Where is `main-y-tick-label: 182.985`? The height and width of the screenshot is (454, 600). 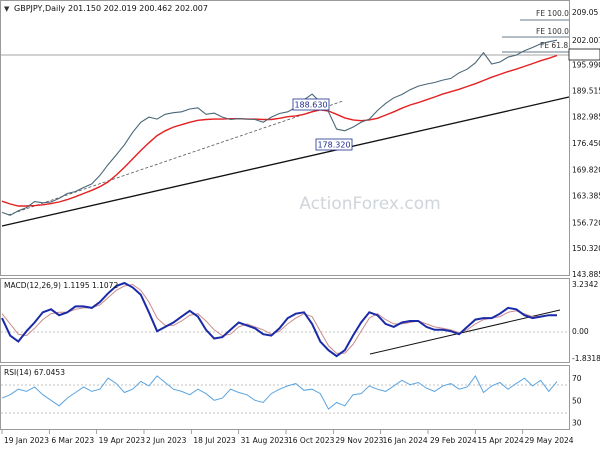 main-y-tick-label: 182.985 is located at coordinates (586, 117).